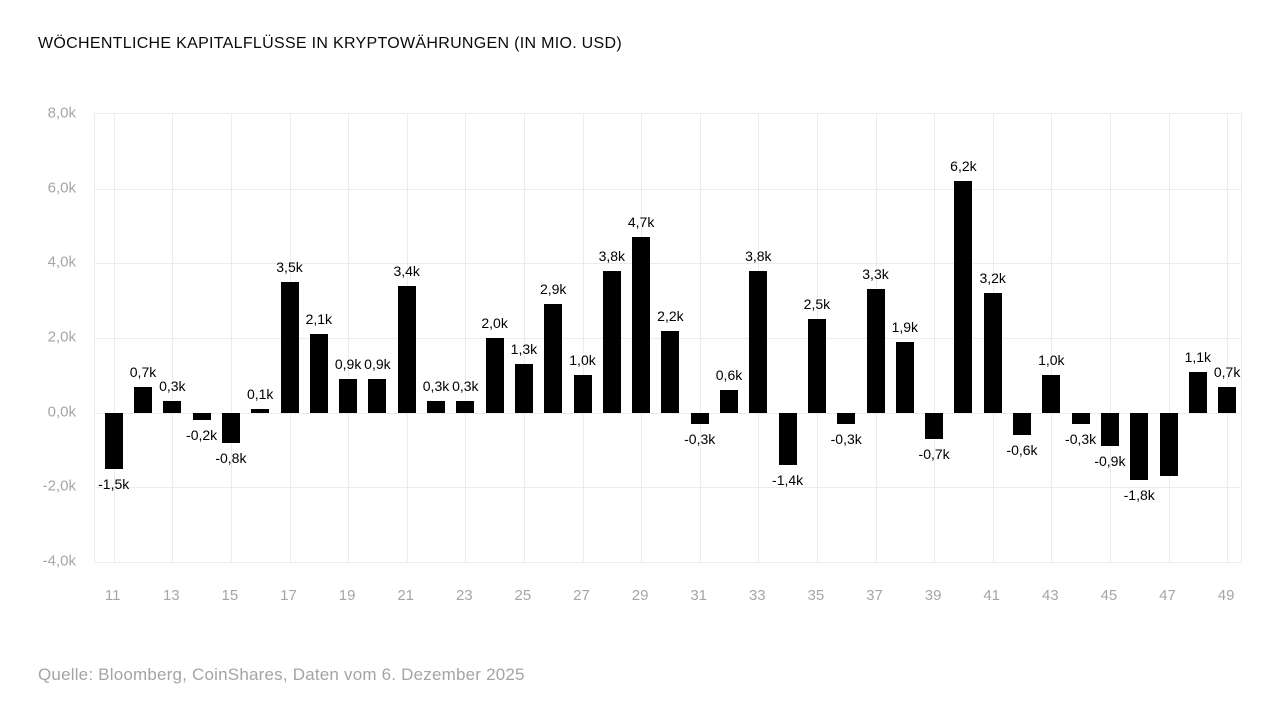 The width and height of the screenshot is (1280, 720). What do you see at coordinates (171, 595) in the screenshot?
I see `x-axis-tick-label: 13` at bounding box center [171, 595].